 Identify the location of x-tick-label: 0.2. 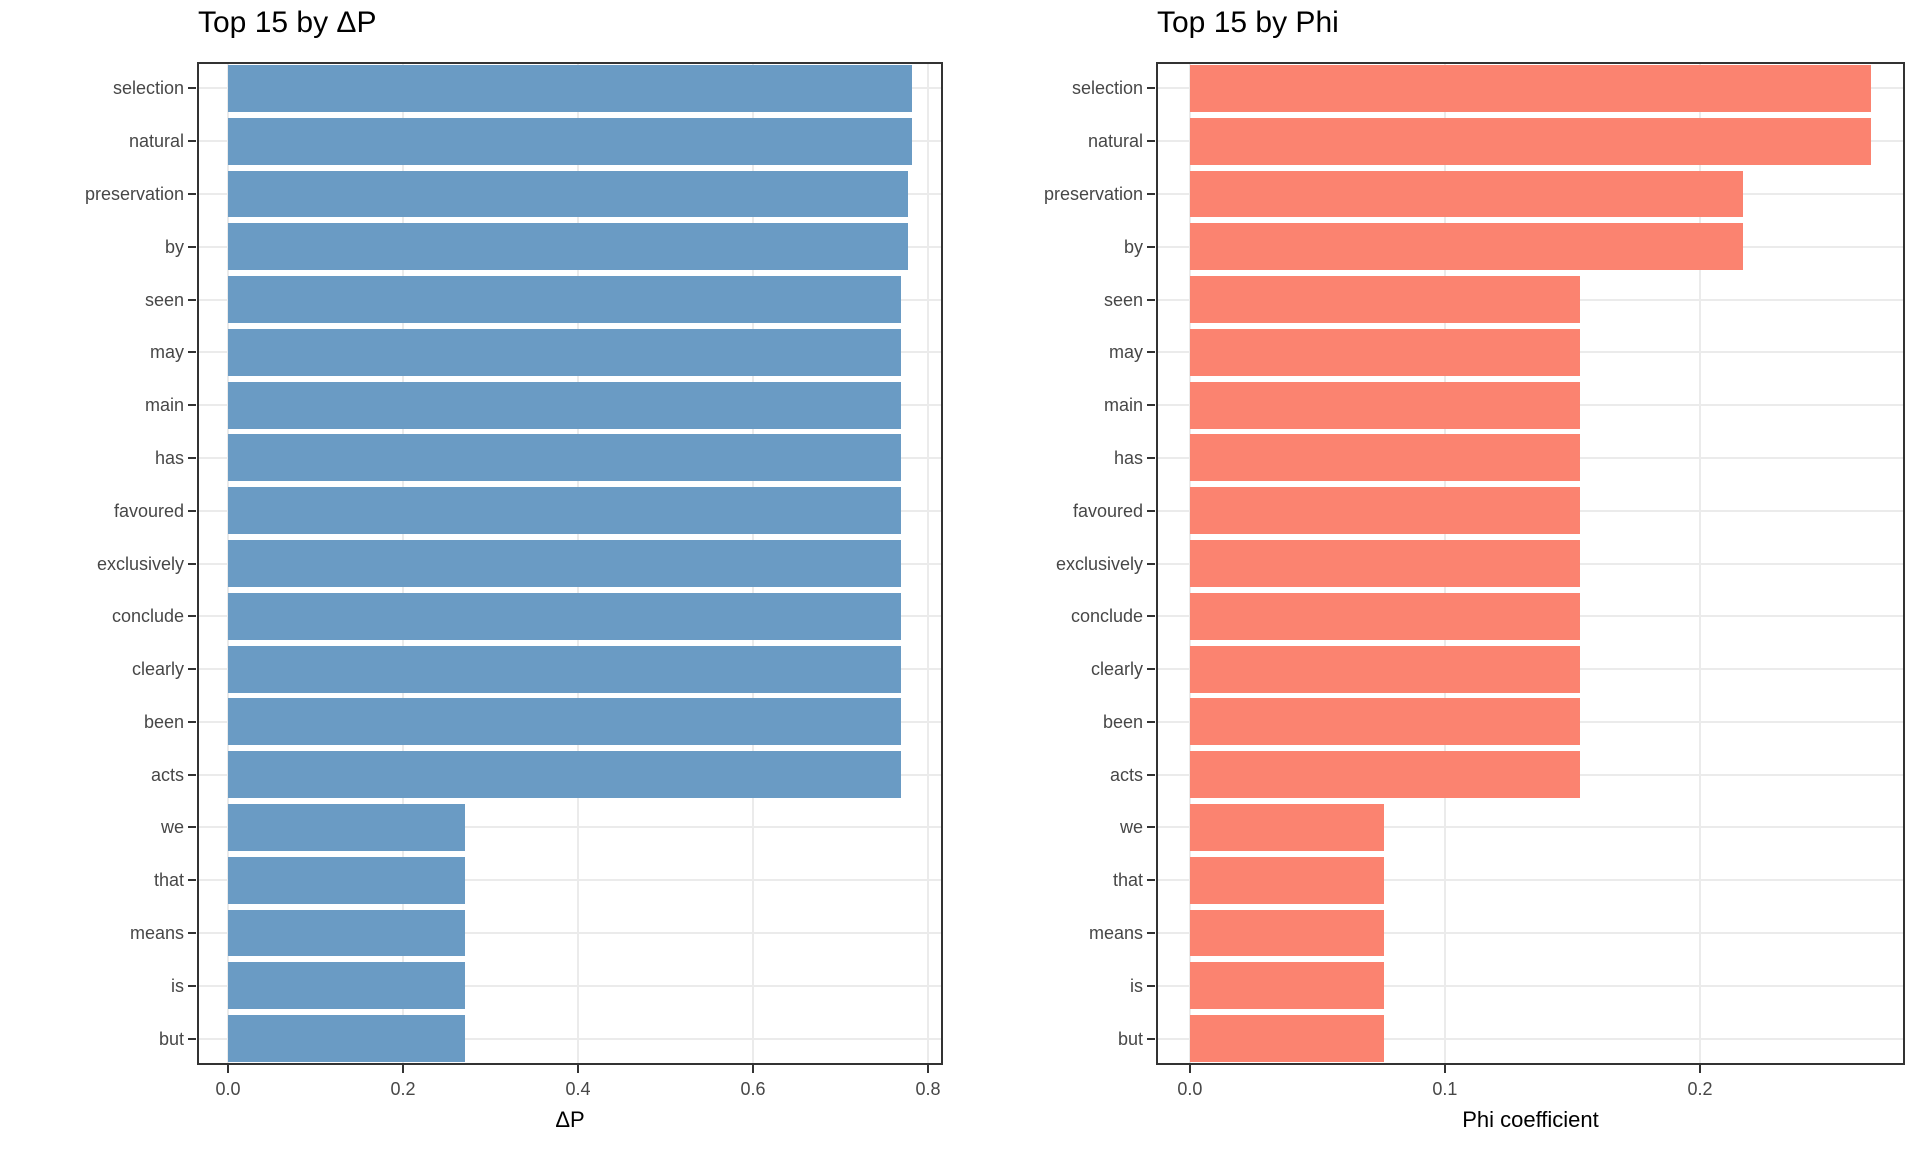
(403, 1089).